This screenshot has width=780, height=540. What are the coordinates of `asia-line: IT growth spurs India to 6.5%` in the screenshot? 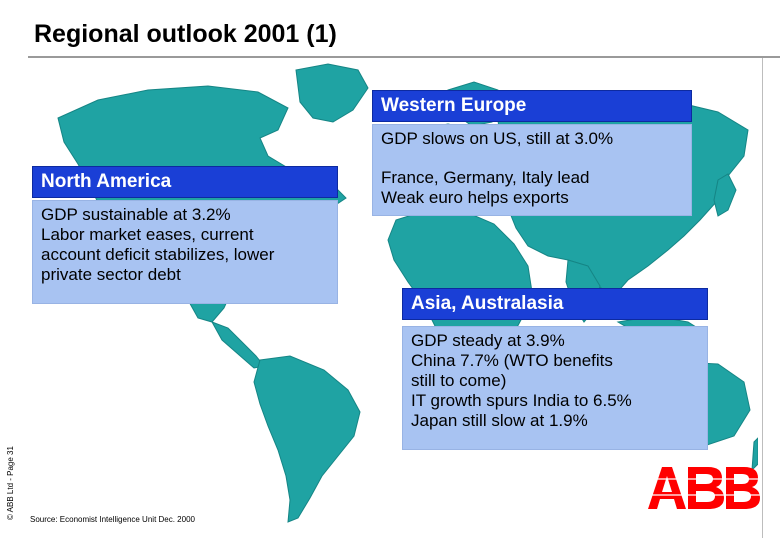 It's located at (521, 400).